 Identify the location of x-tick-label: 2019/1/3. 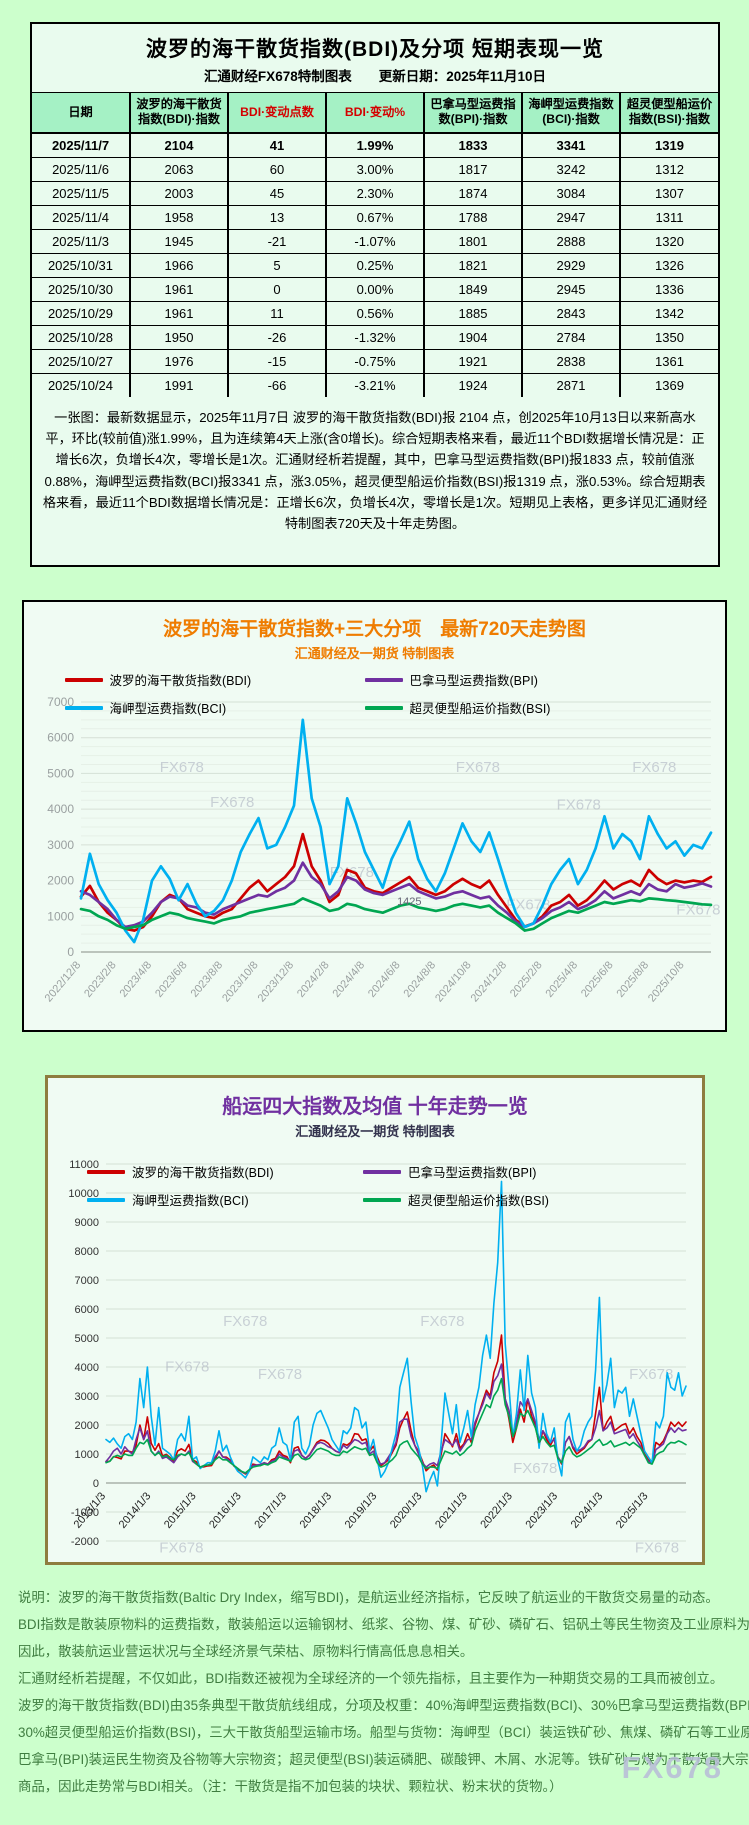
(361, 1510).